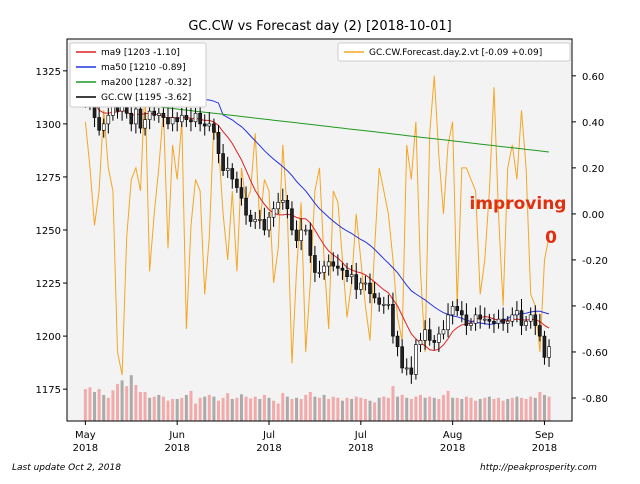 Image resolution: width=640 pixels, height=484 pixels. I want to click on annotation-value: 0, so click(551, 238).